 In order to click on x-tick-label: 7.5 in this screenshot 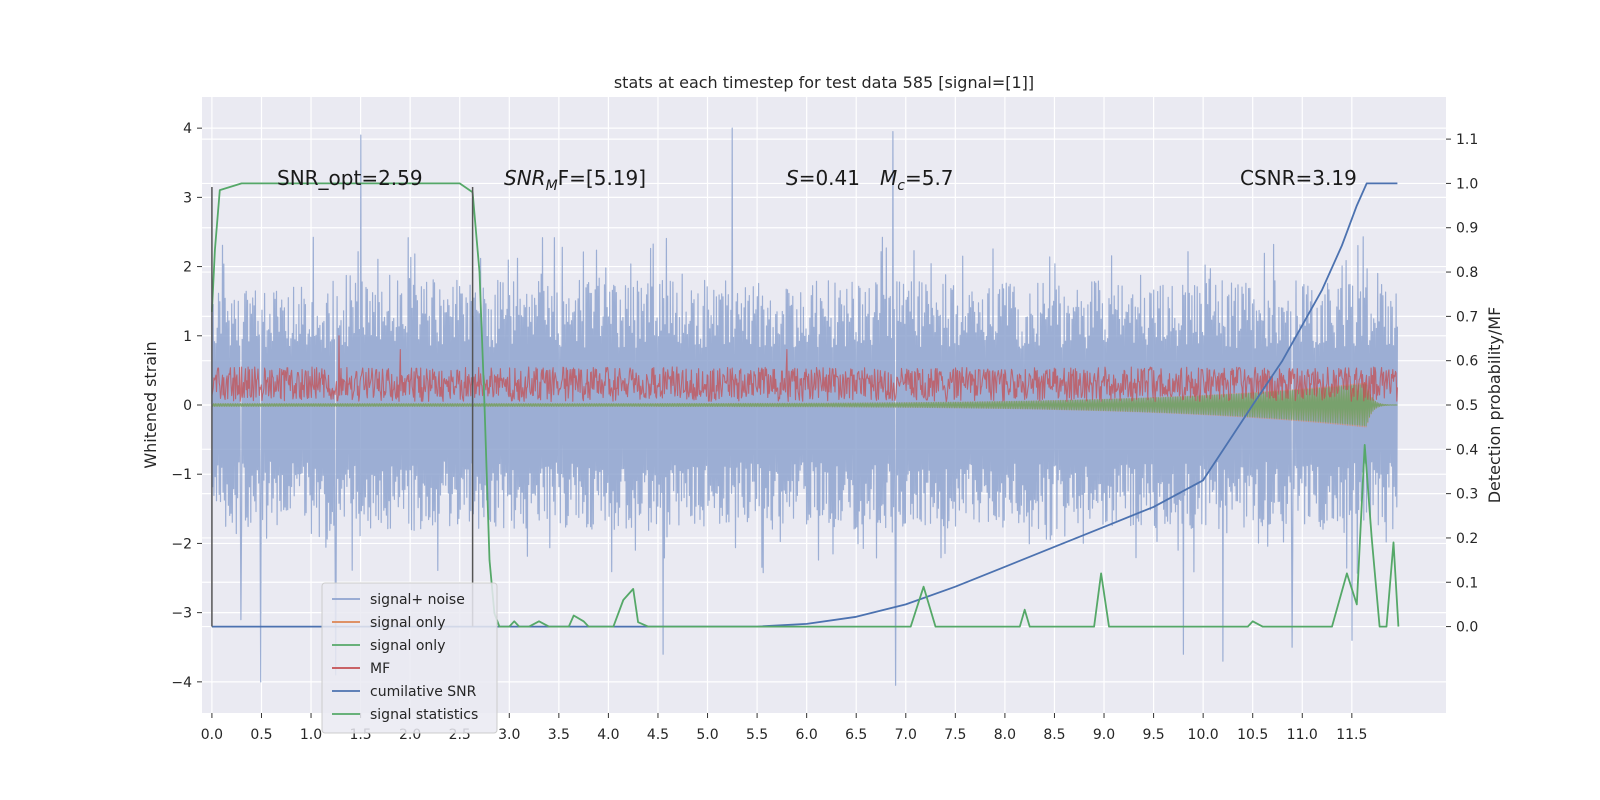, I will do `click(955, 735)`.